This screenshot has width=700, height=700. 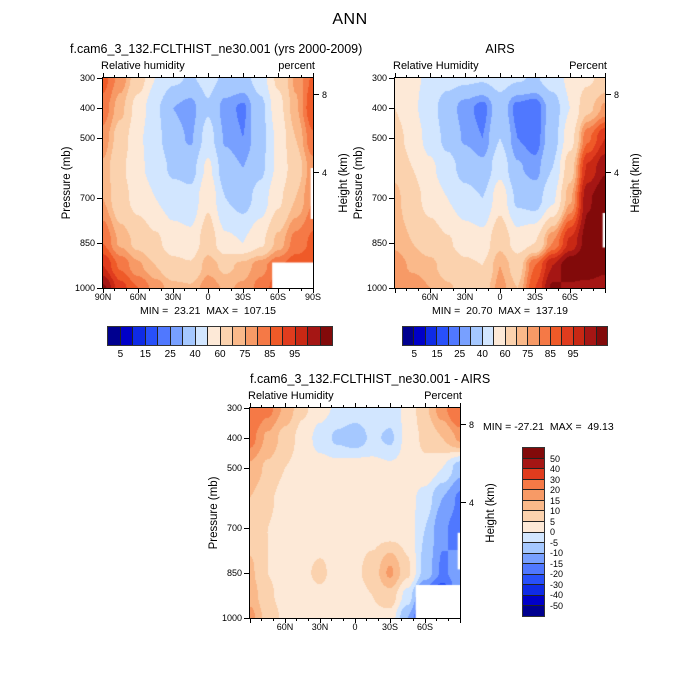 I want to click on panel-title: f.cam6_3_132.FCLTHIST_ne30.001 - AIRS, so click(x=370, y=379).